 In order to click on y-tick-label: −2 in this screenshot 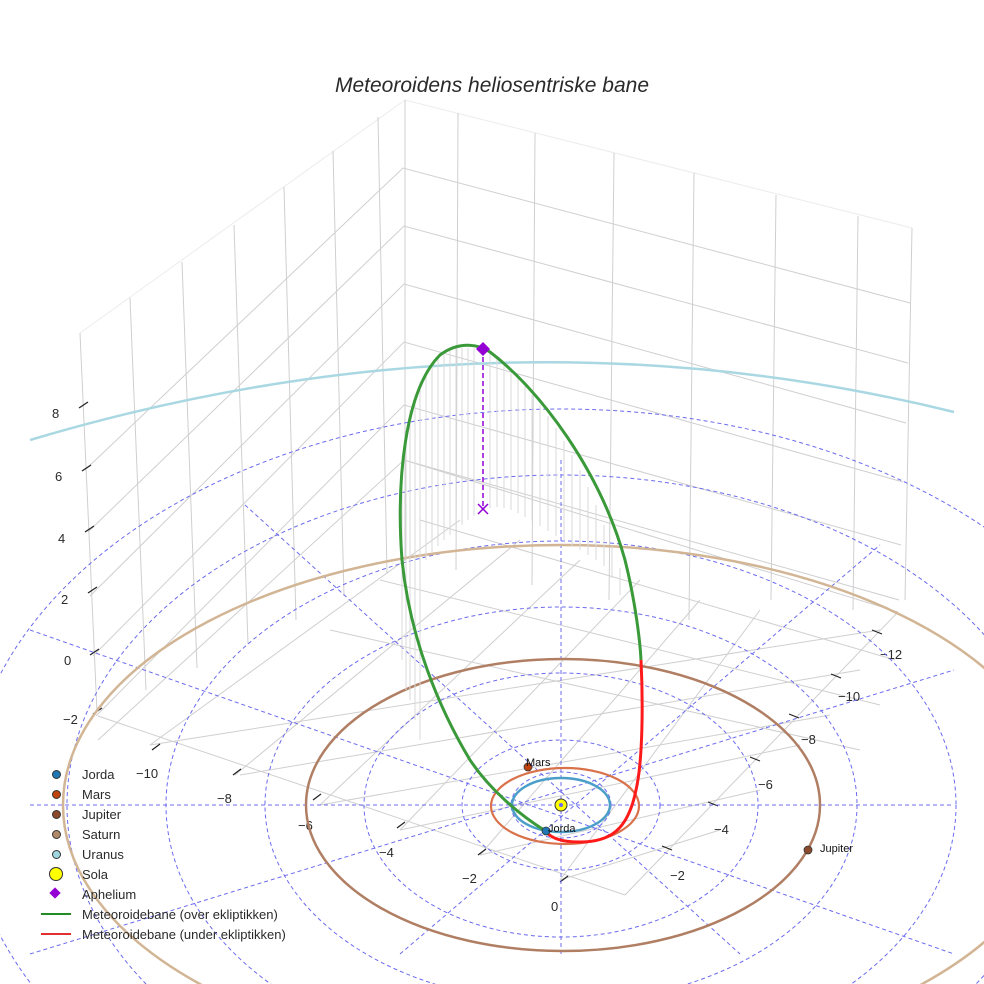, I will do `click(677, 875)`.